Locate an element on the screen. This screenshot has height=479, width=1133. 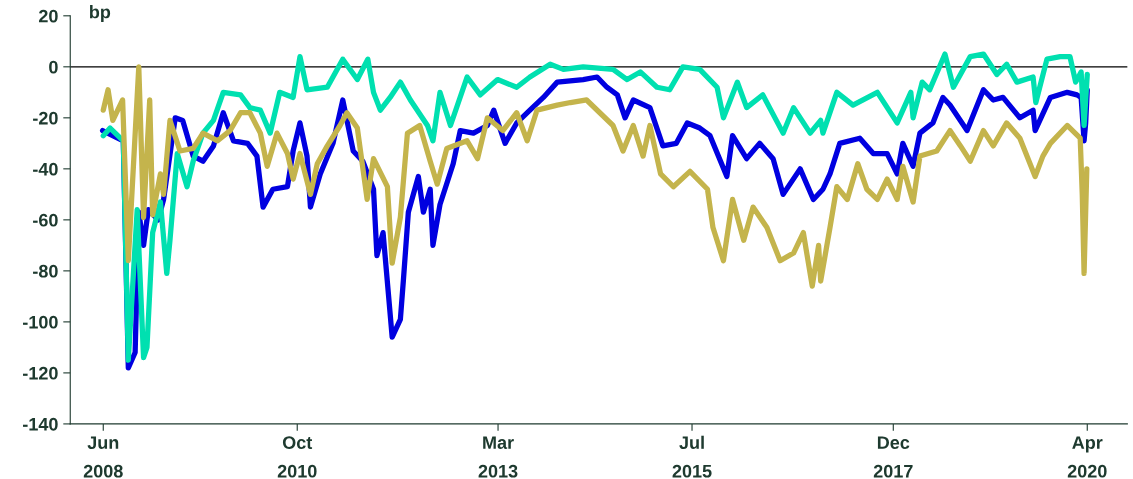
y-tick-label: -20 is located at coordinates (45, 118).